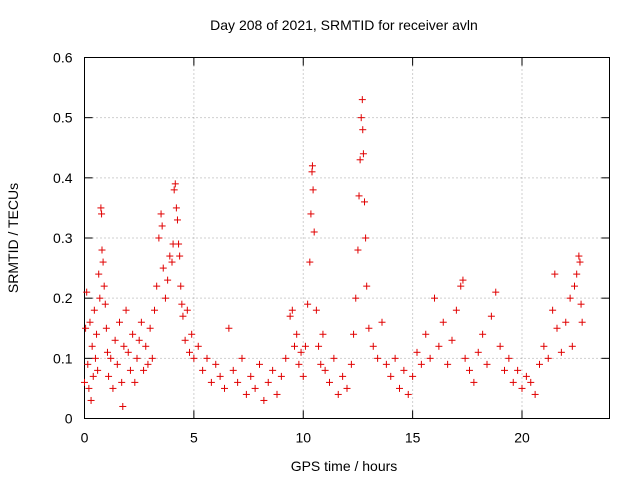 This screenshot has height=480, width=640. What do you see at coordinates (344, 466) in the screenshot?
I see `x-axis-label: GPS time / hours` at bounding box center [344, 466].